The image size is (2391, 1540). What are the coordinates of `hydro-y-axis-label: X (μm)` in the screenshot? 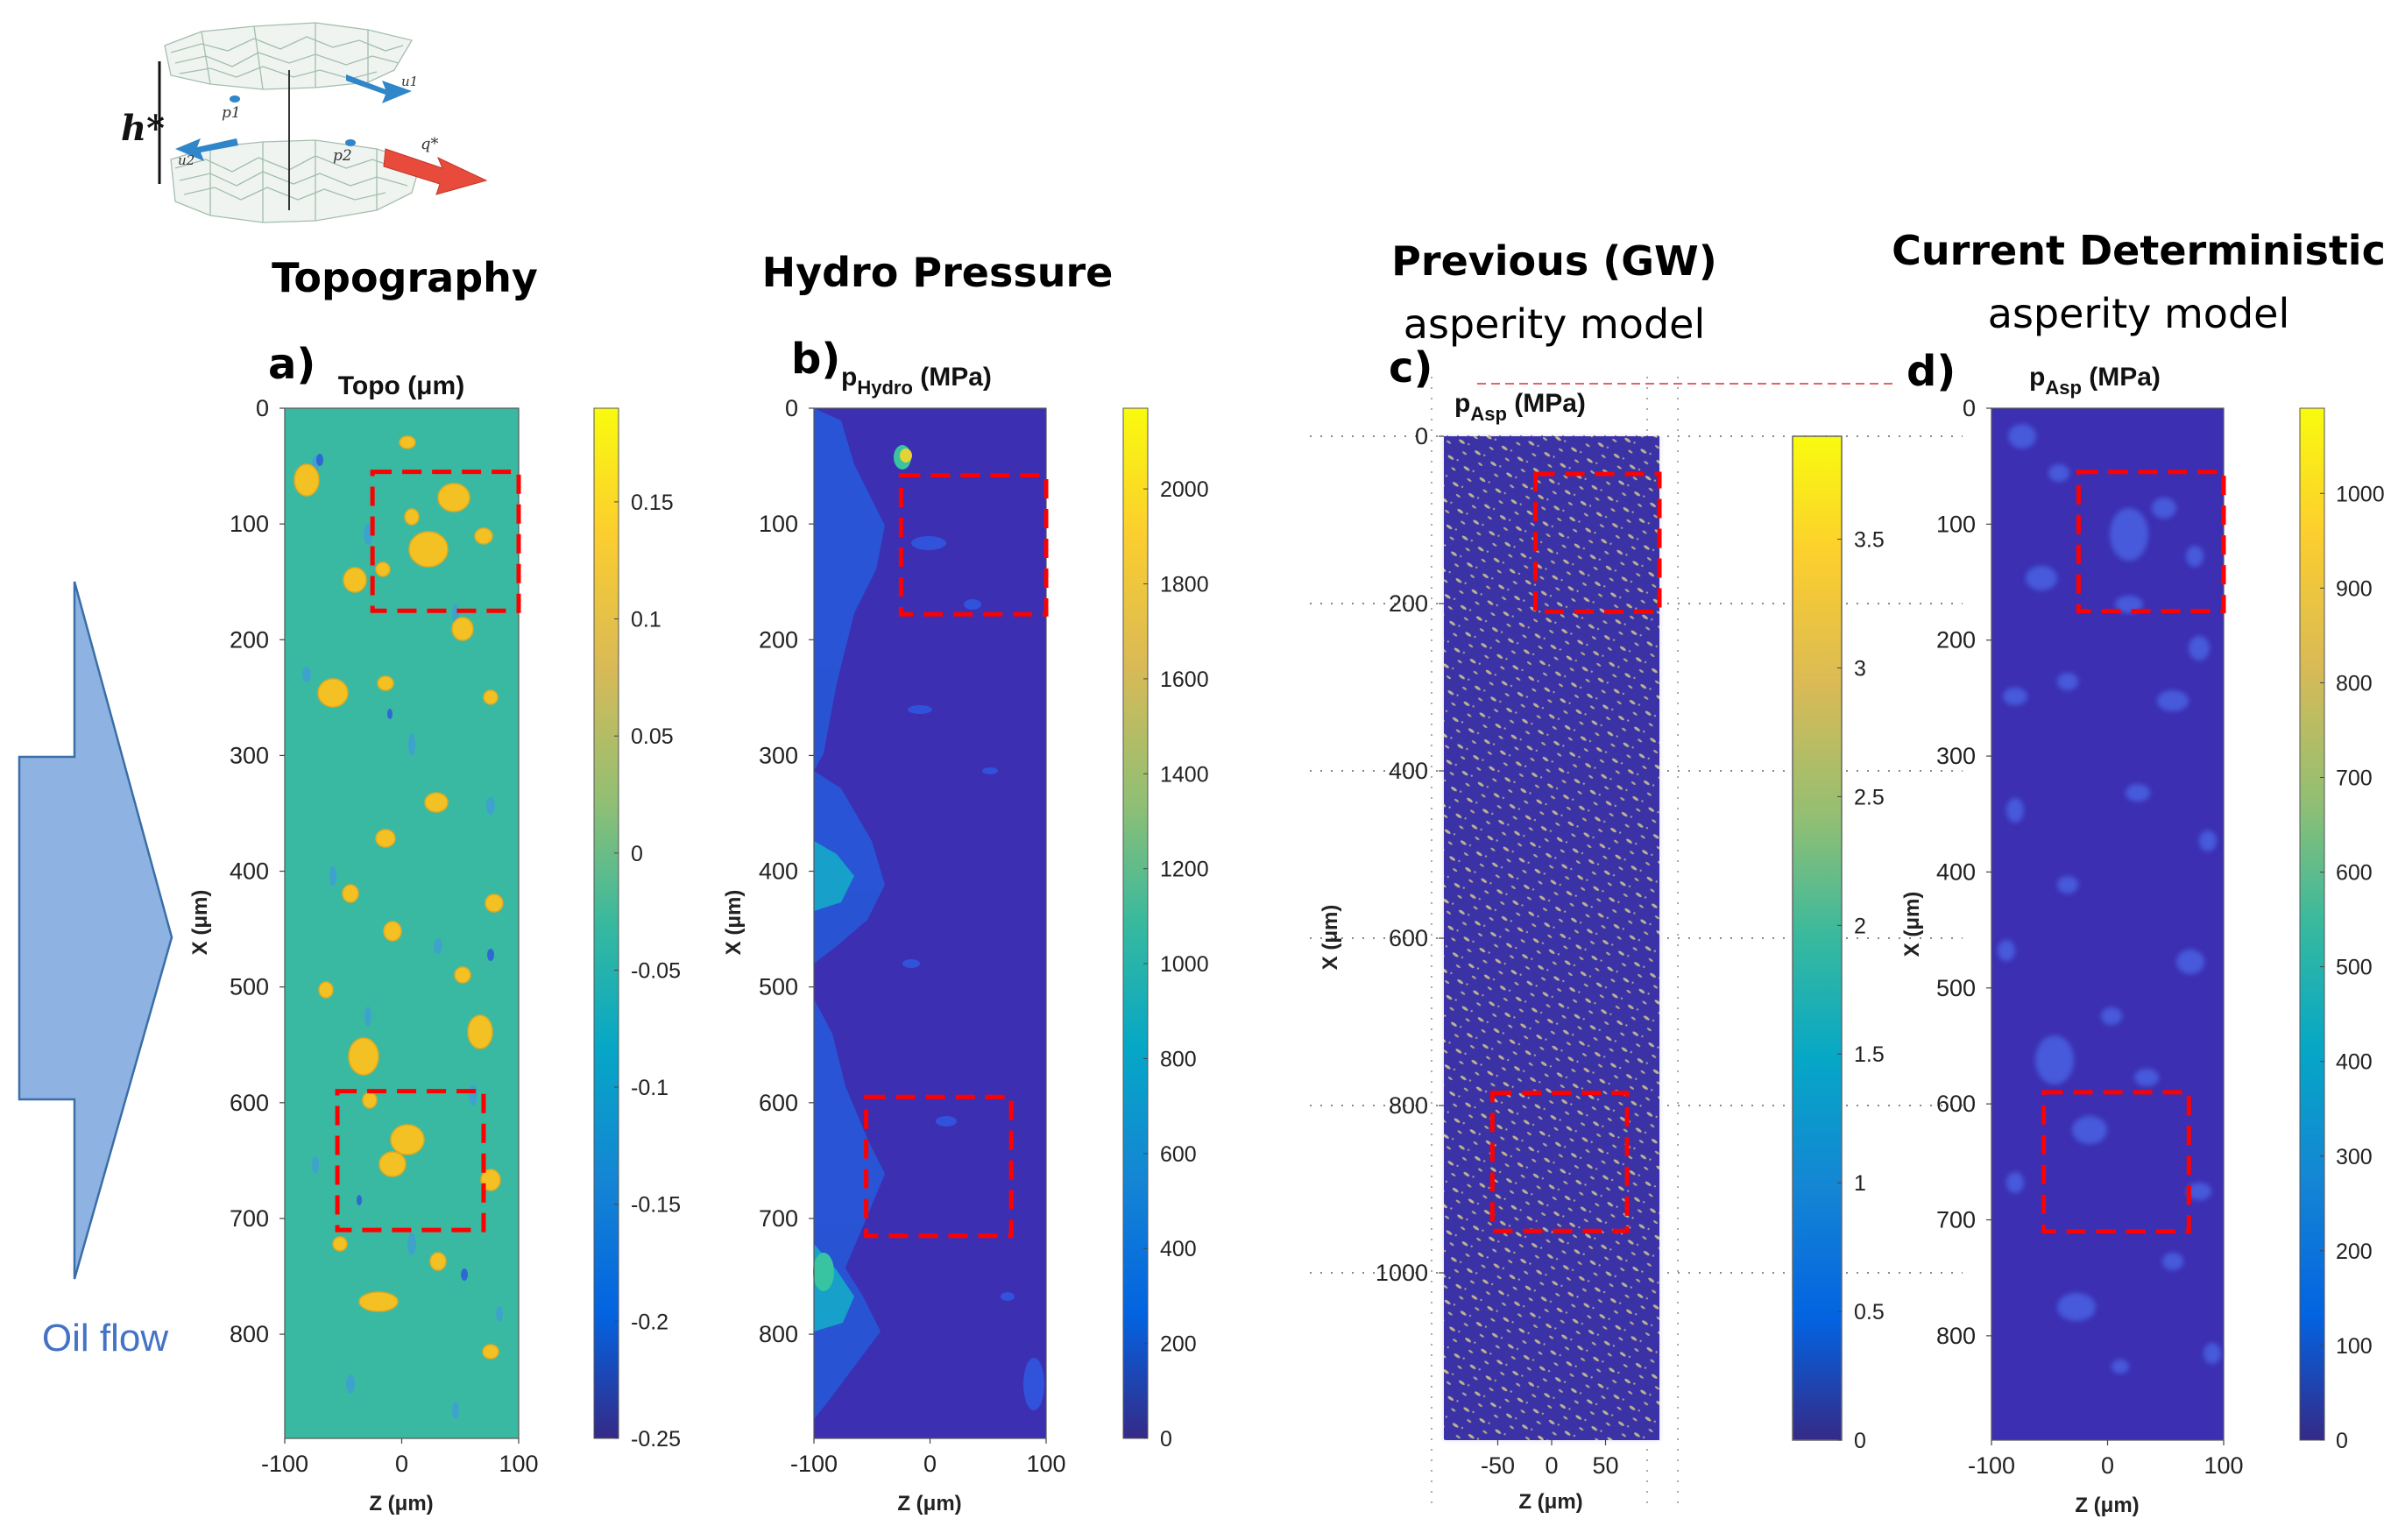 It's located at (734, 923).